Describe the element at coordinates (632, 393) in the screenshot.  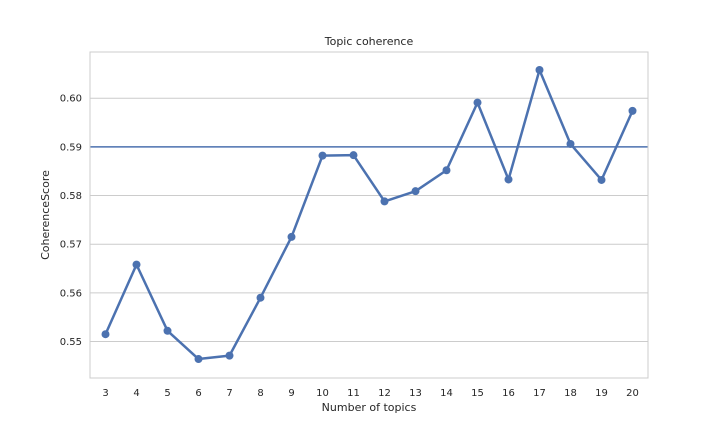
I see `x-tick-label: 20` at that location.